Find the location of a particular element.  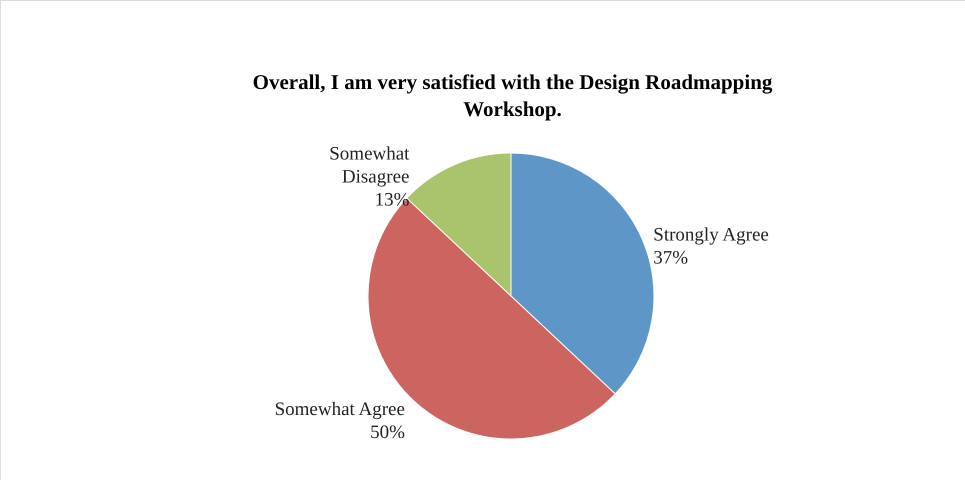

chart-title: Overall, I am very satisfied with the Design Roadmapping Workshop. is located at coordinates (512, 95).